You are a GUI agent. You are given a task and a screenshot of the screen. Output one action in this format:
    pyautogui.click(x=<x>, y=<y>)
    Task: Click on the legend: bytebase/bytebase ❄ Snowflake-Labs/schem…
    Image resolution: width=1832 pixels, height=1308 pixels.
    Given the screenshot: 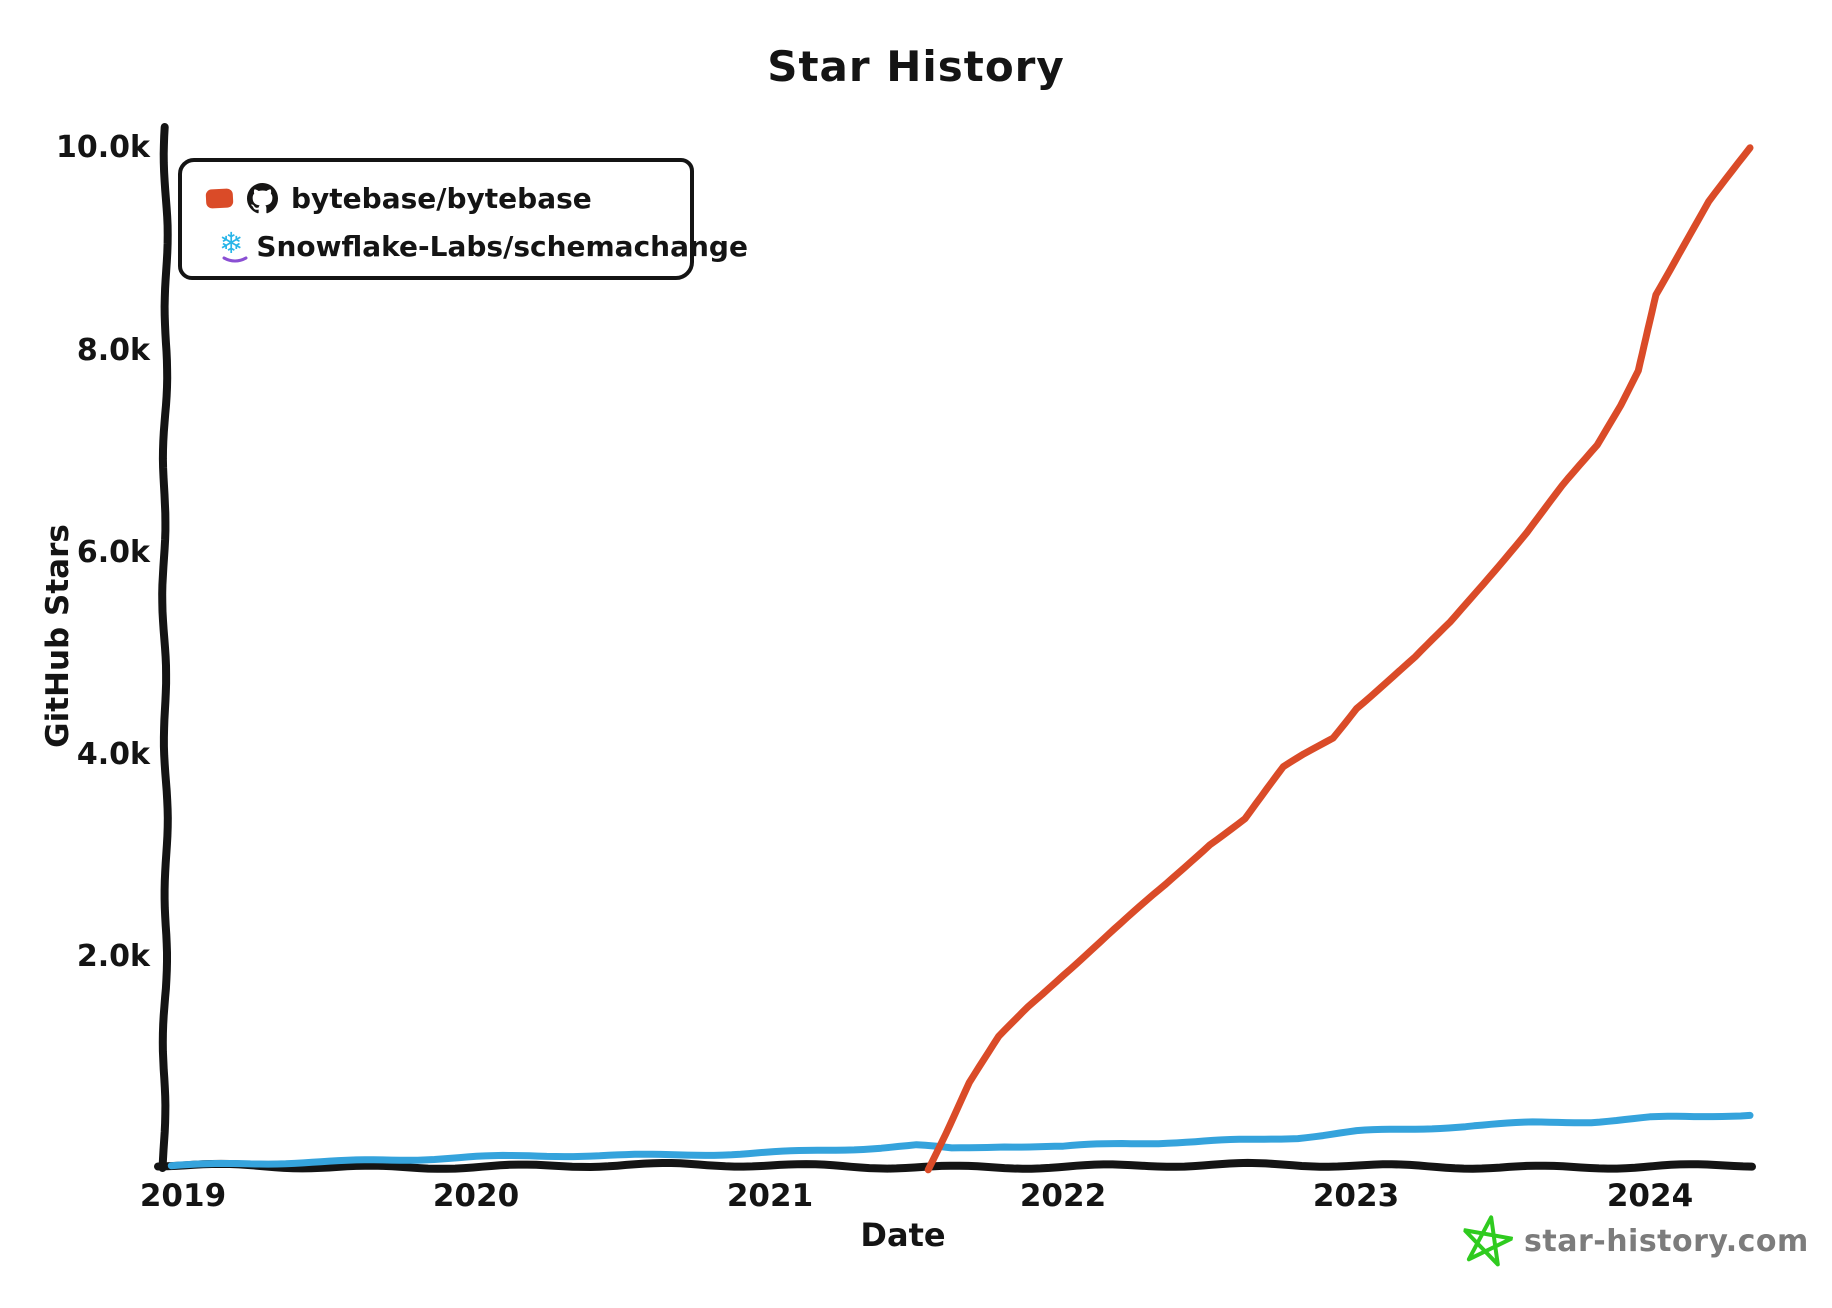 What is the action you would take?
    pyautogui.click(x=463, y=219)
    